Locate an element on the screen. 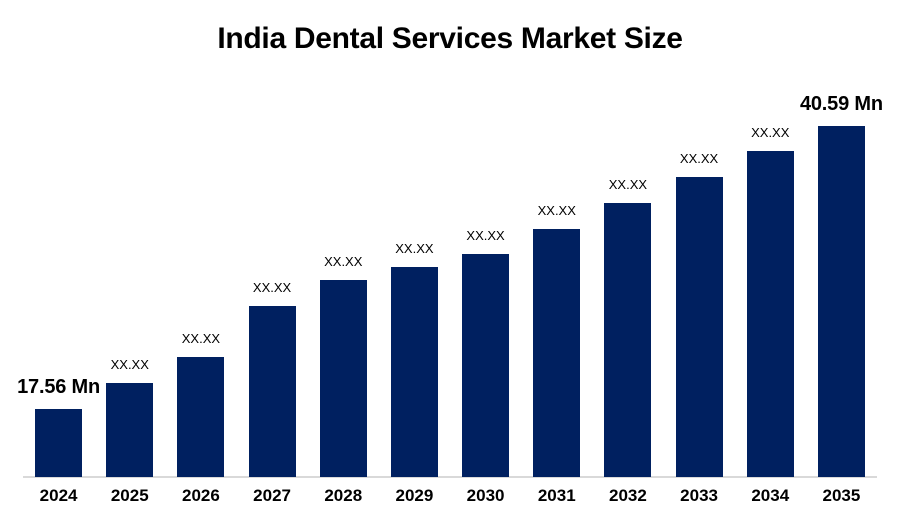 The image size is (900, 525). bar-2031 is located at coordinates (557, 353).